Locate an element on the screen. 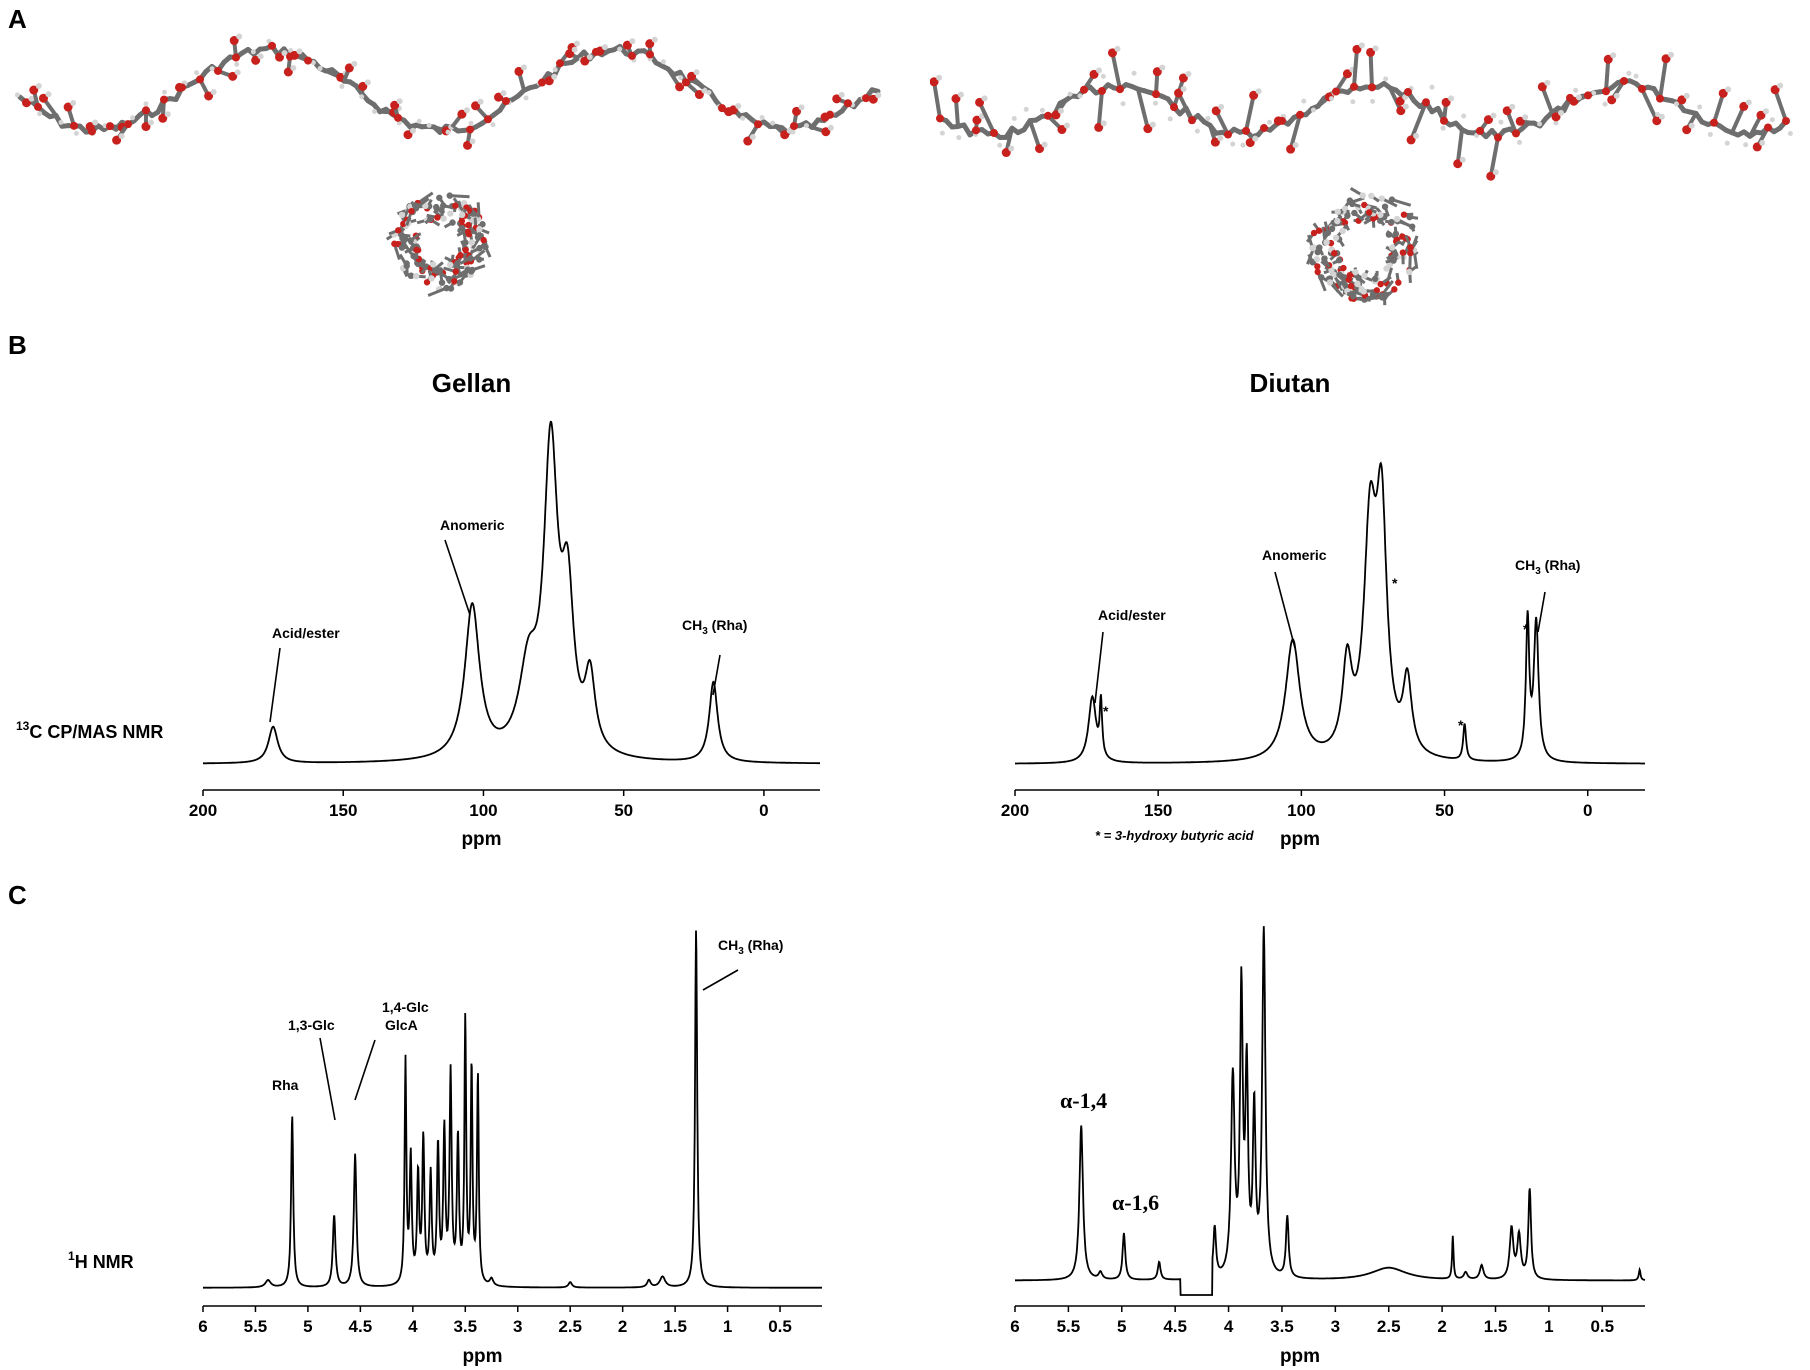  diutan-1h-tick-label: 1 is located at coordinates (1548, 1326).